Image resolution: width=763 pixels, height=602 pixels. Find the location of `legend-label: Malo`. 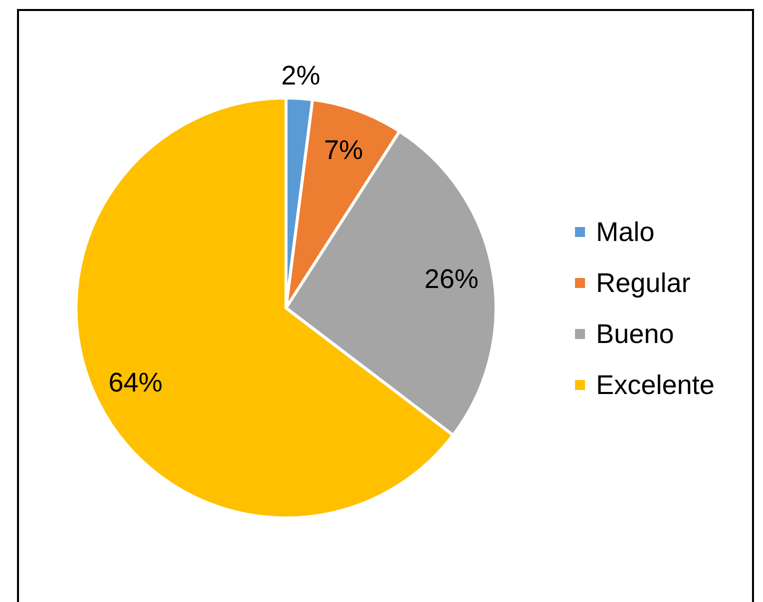

legend-label: Malo is located at coordinates (625, 232).